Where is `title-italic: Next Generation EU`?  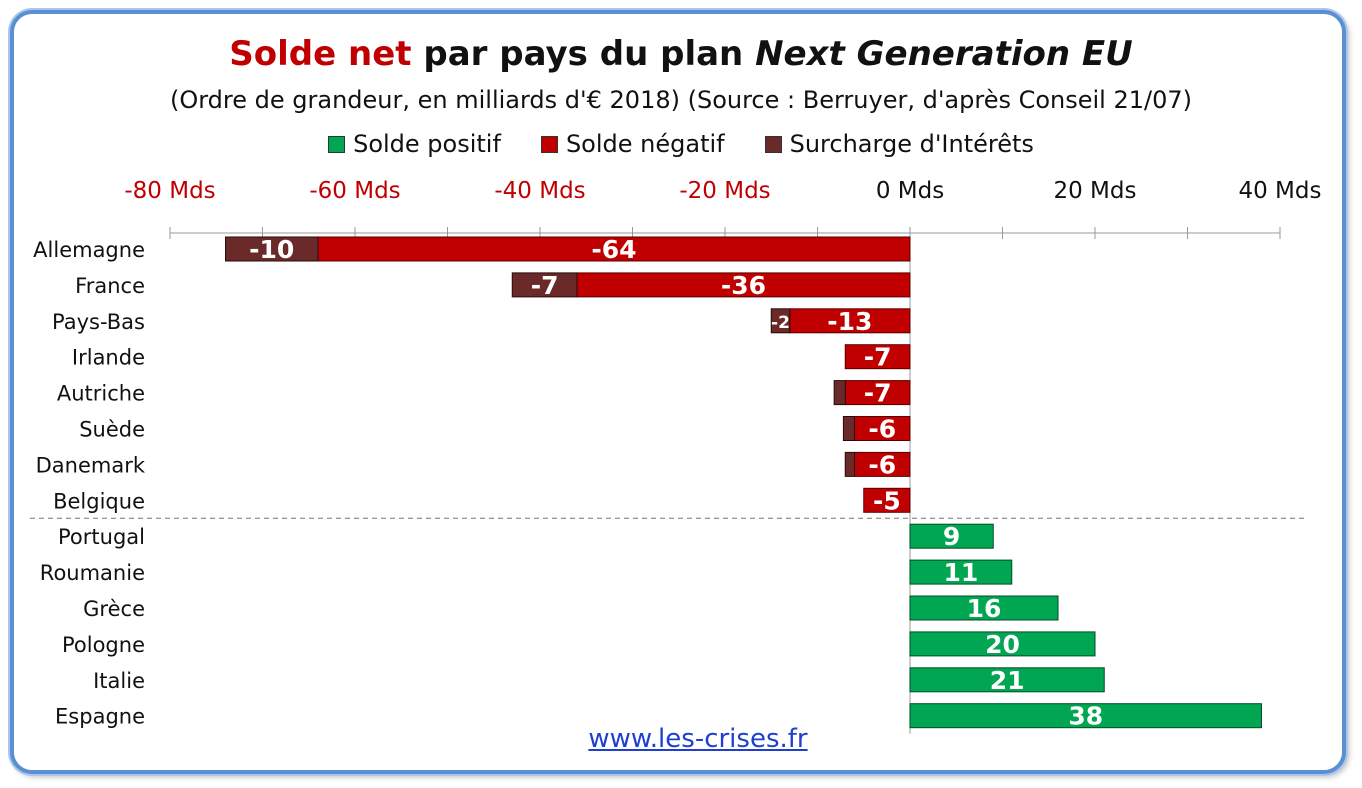
title-italic: Next Generation EU is located at coordinates (944, 54).